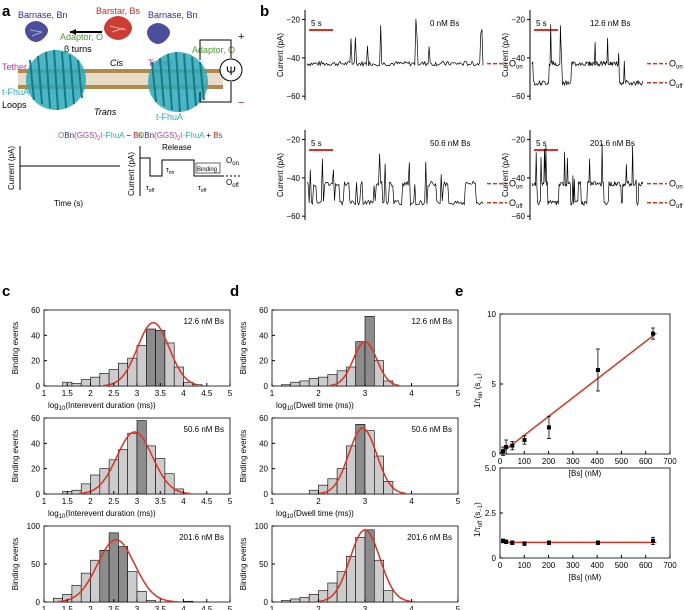 Image resolution: width=685 pixels, height=610 pixels. Describe the element at coordinates (11, 168) in the screenshot. I see `cartoon-left-ylabel: Current (pA)` at that location.